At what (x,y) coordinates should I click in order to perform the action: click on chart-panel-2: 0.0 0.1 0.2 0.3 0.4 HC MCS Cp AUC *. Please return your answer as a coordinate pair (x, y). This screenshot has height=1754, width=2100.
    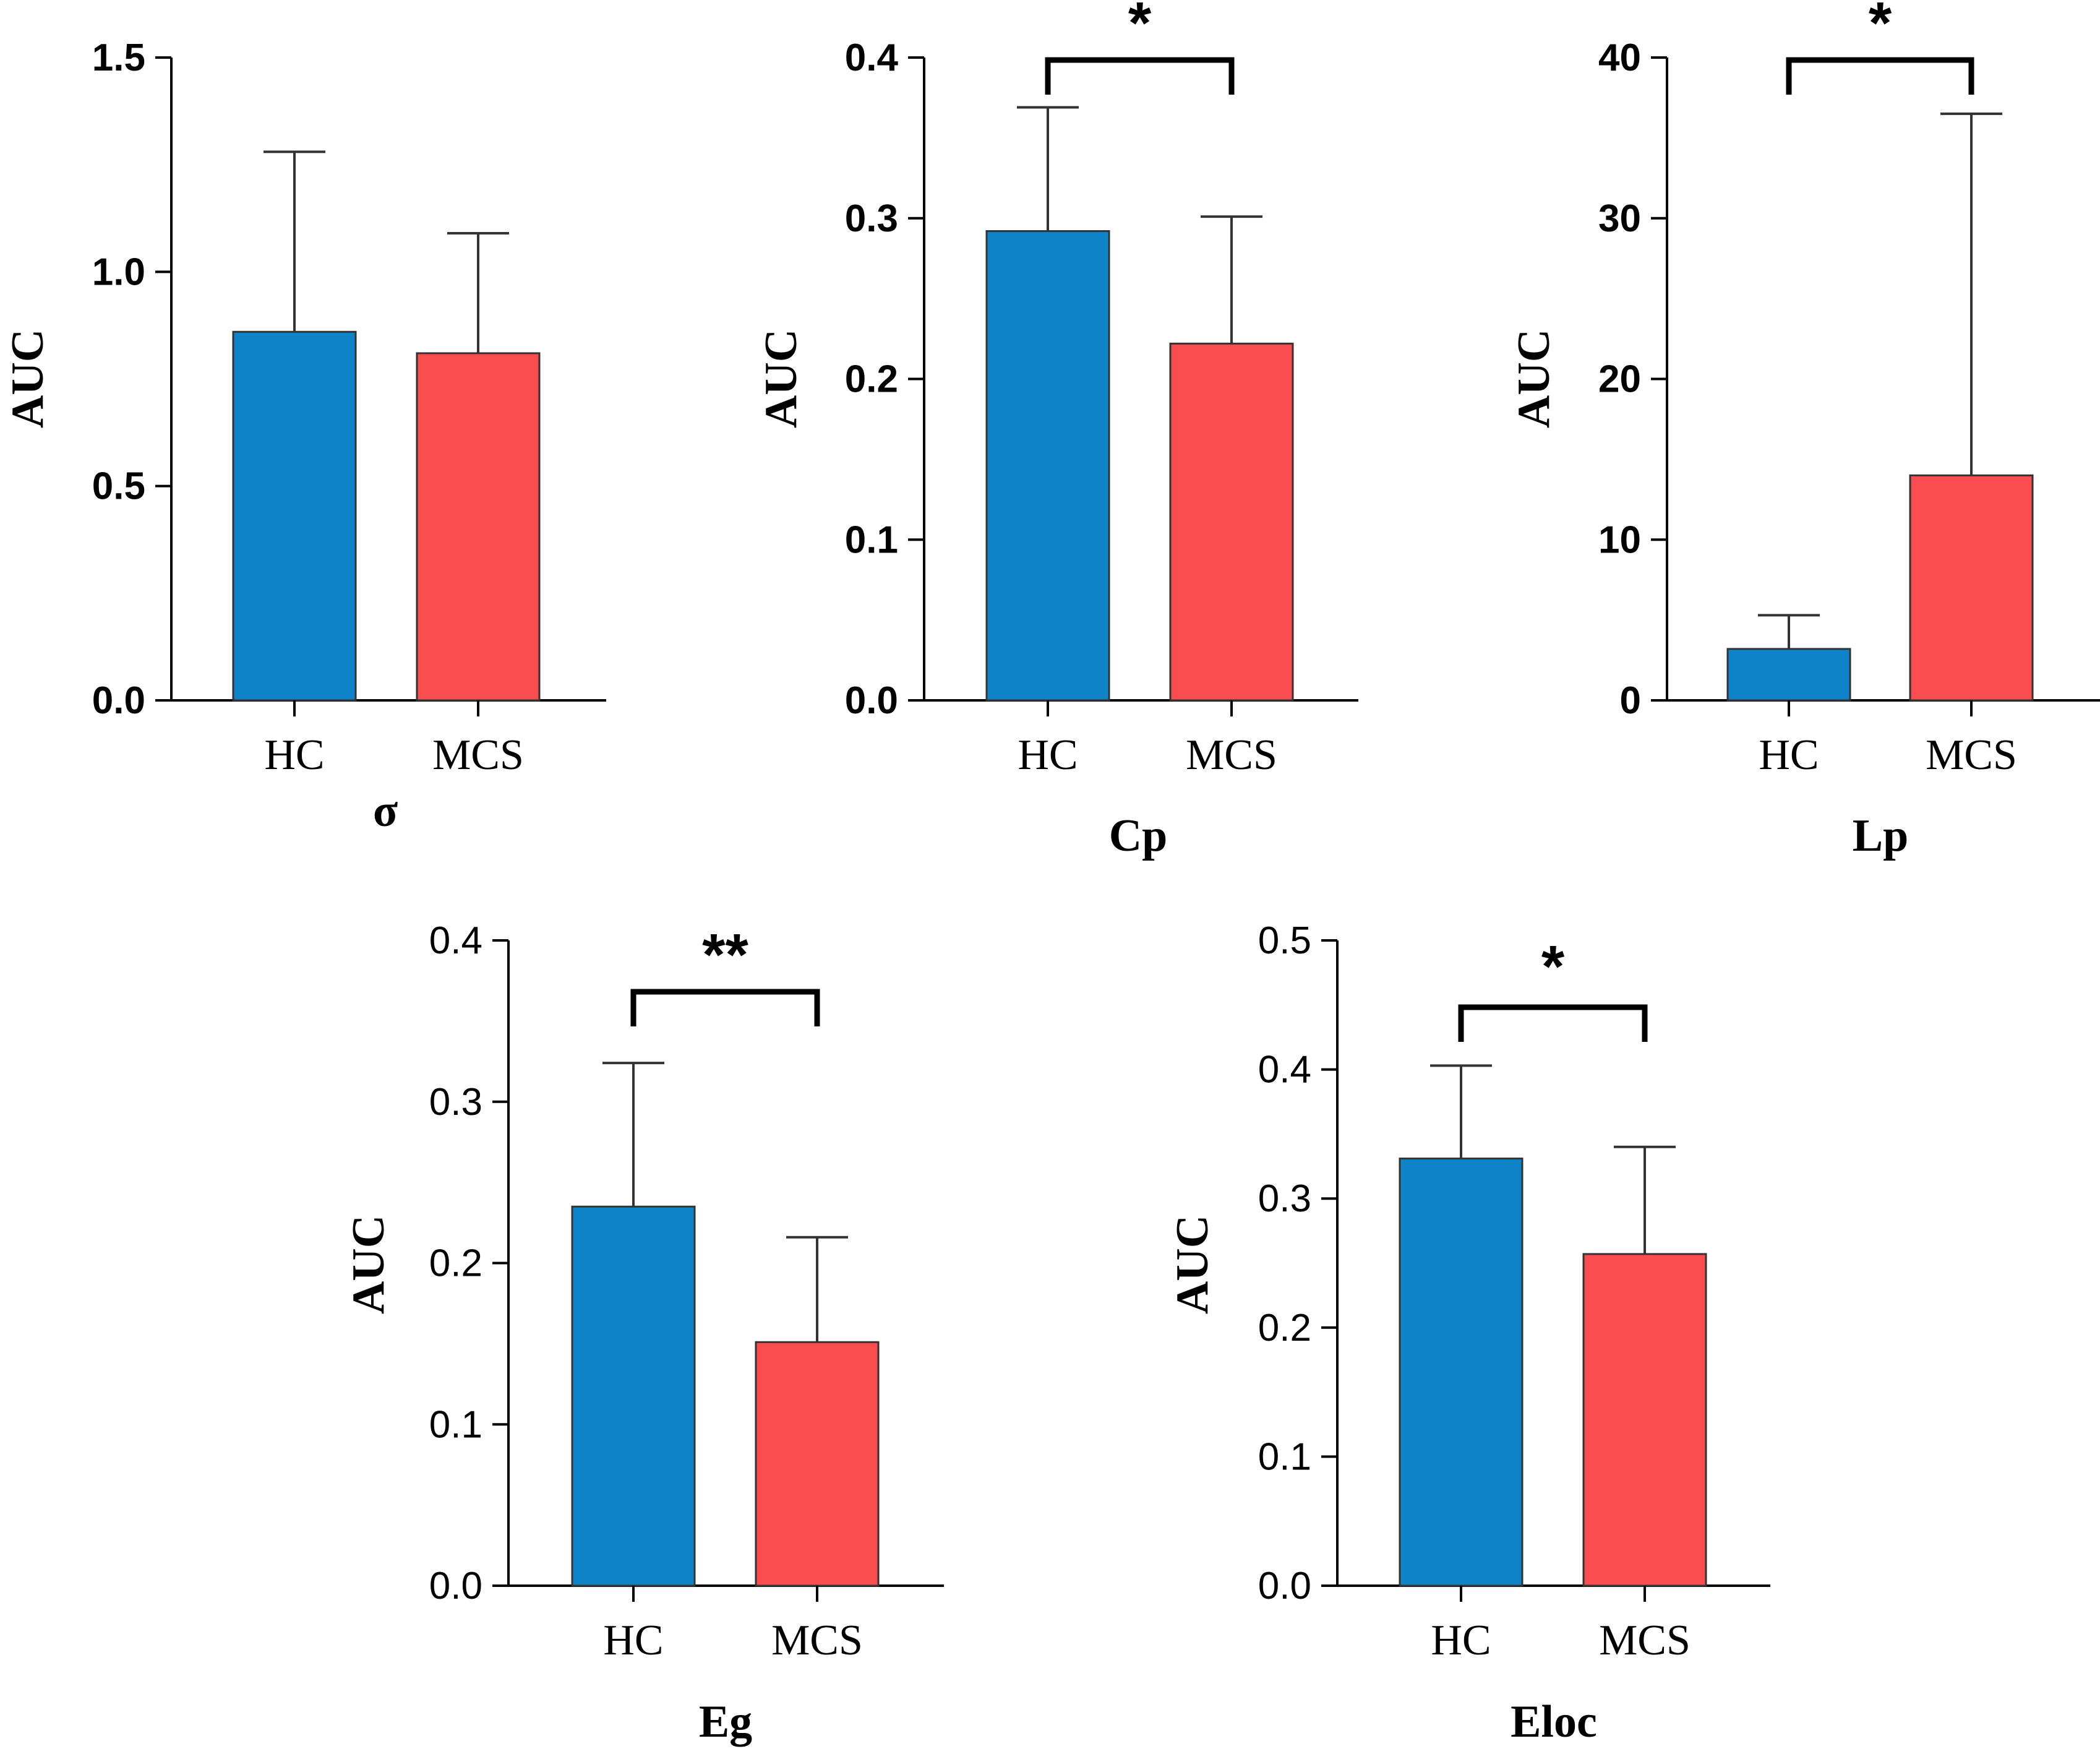
    Looking at the image, I should click on (1057, 430).